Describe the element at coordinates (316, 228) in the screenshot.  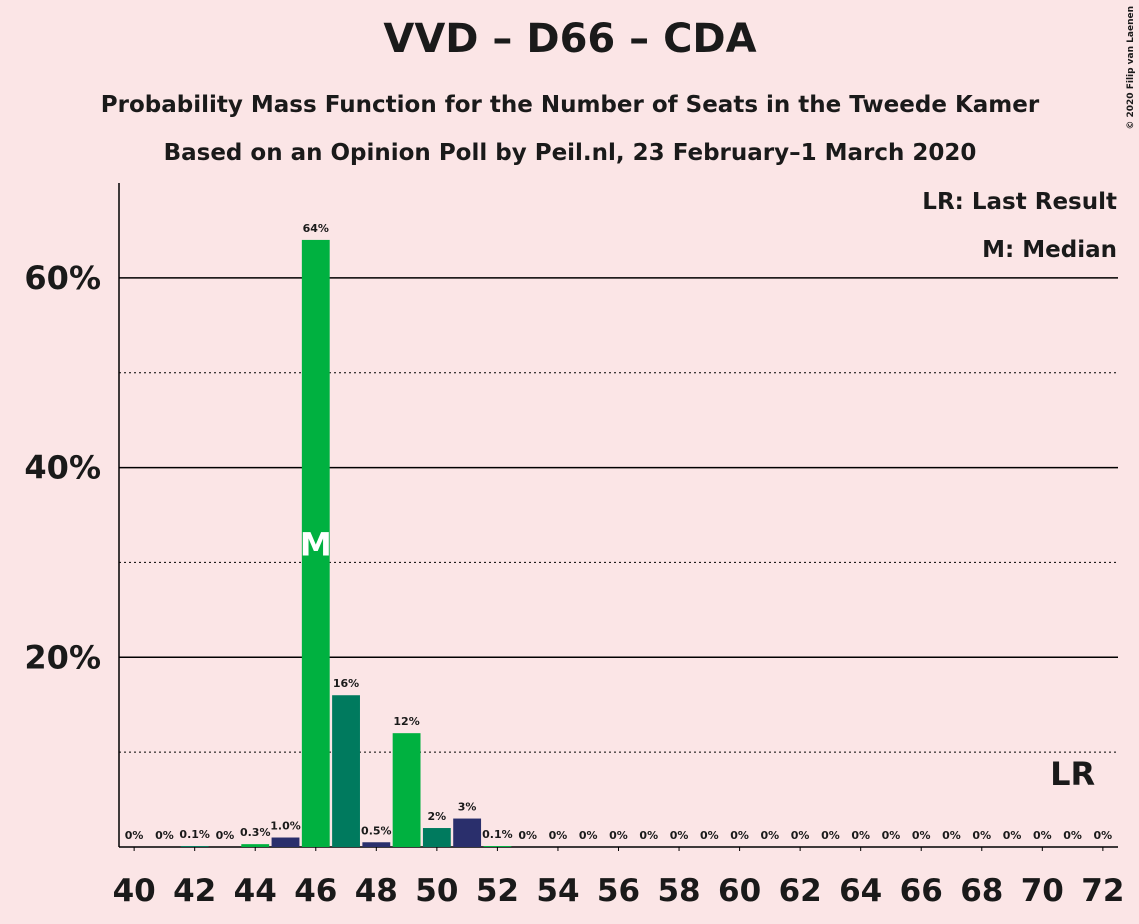
I see `value-label: 64%` at that location.